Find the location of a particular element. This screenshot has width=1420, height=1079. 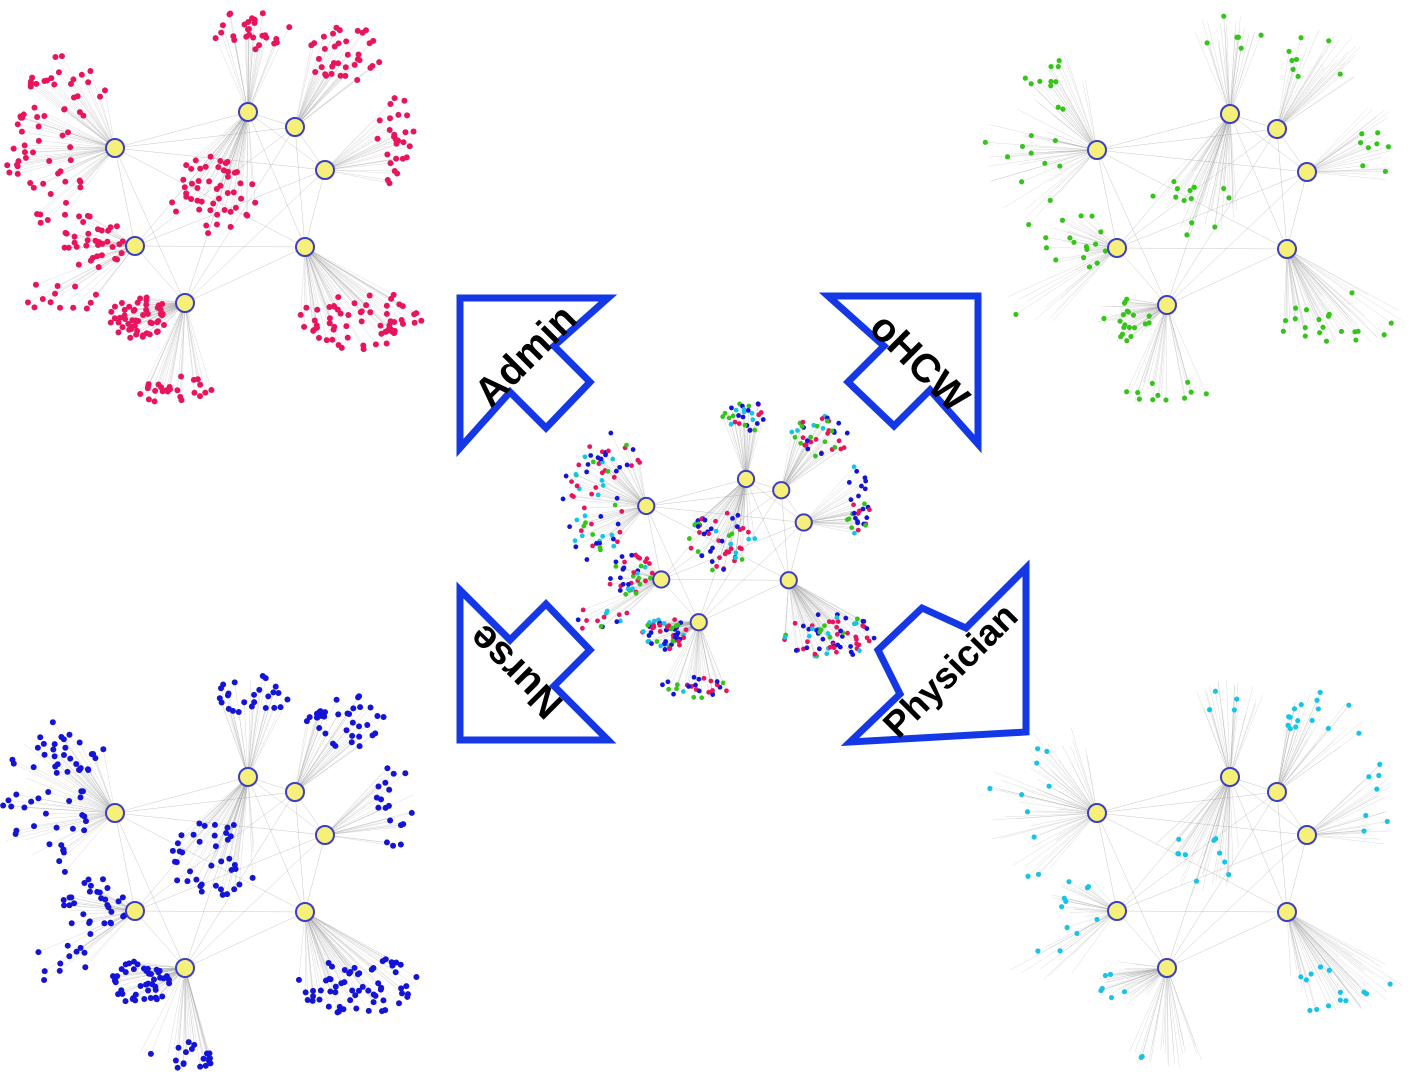

hub-node is located at coordinates (248, 112).